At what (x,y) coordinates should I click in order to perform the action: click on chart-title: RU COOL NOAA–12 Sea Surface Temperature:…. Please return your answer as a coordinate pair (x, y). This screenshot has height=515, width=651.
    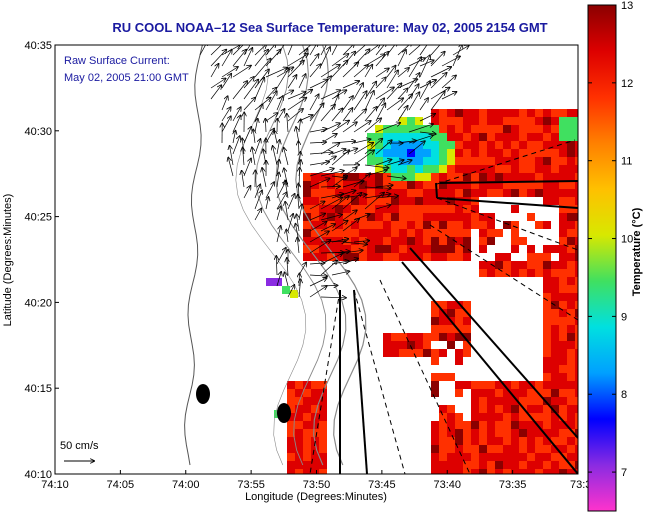
    Looking at the image, I should click on (329, 27).